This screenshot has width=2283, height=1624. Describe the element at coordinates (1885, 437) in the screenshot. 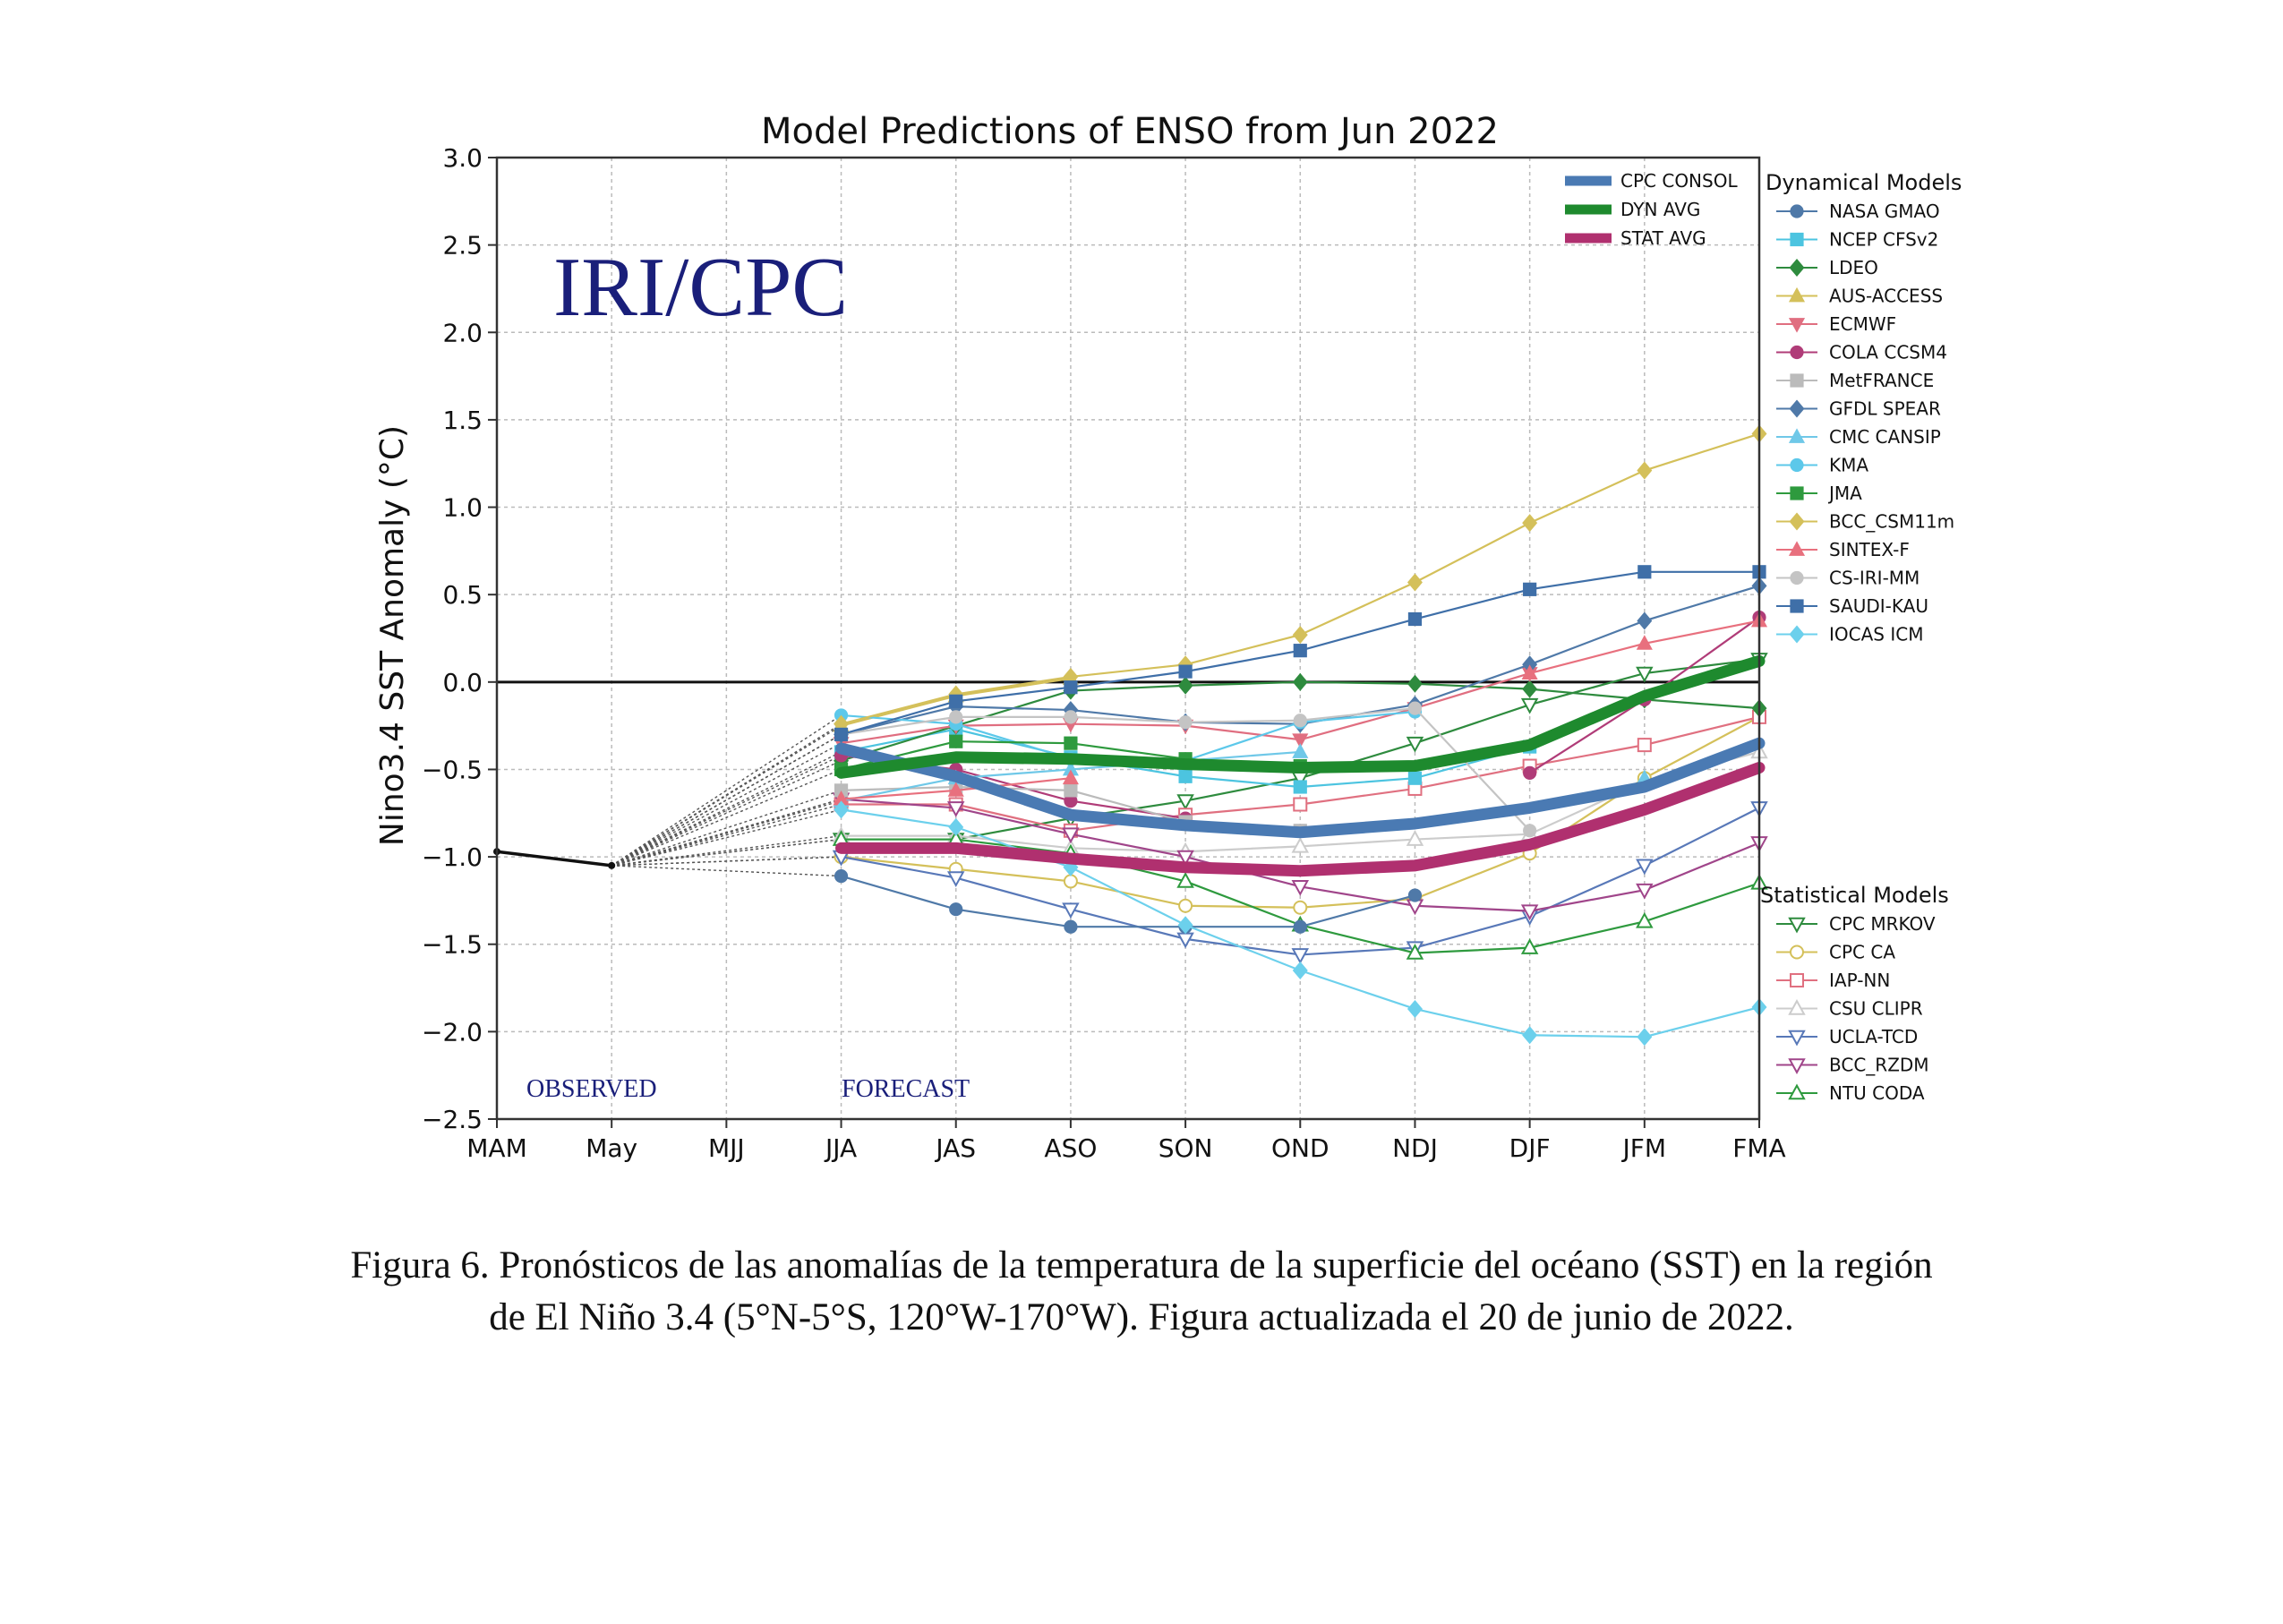

I see `dynamical-legend-label: CMC CANSIP` at that location.